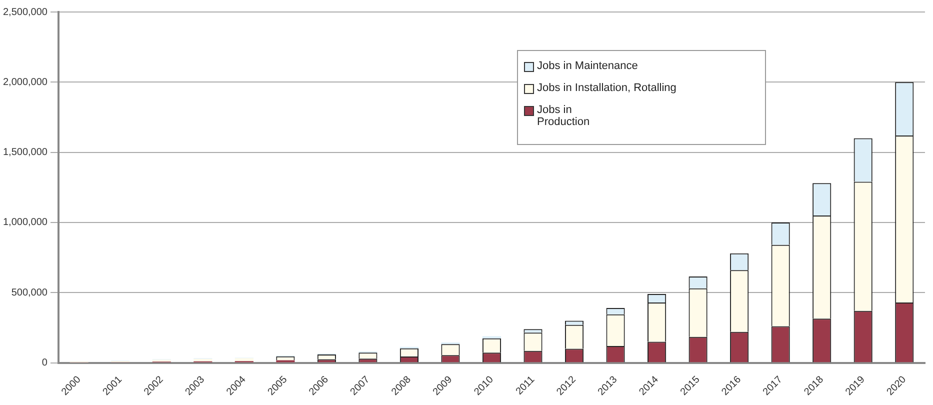  Describe the element at coordinates (25, 82) in the screenshot. I see `y-tick-label: 2,000,000` at that location.